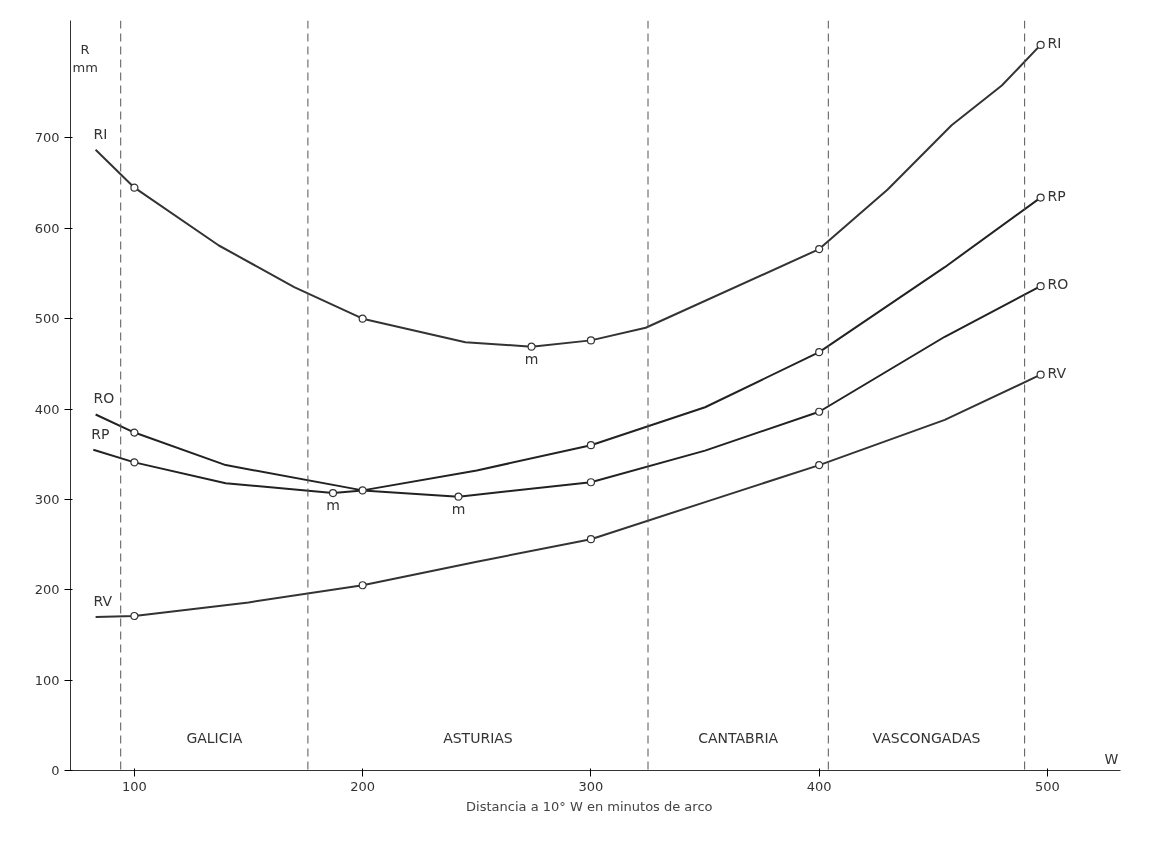 Image resolution: width=1167 pixels, height=845 pixels. Describe the element at coordinates (1047, 786) in the screenshot. I see `x-tick-label: 500` at that location.